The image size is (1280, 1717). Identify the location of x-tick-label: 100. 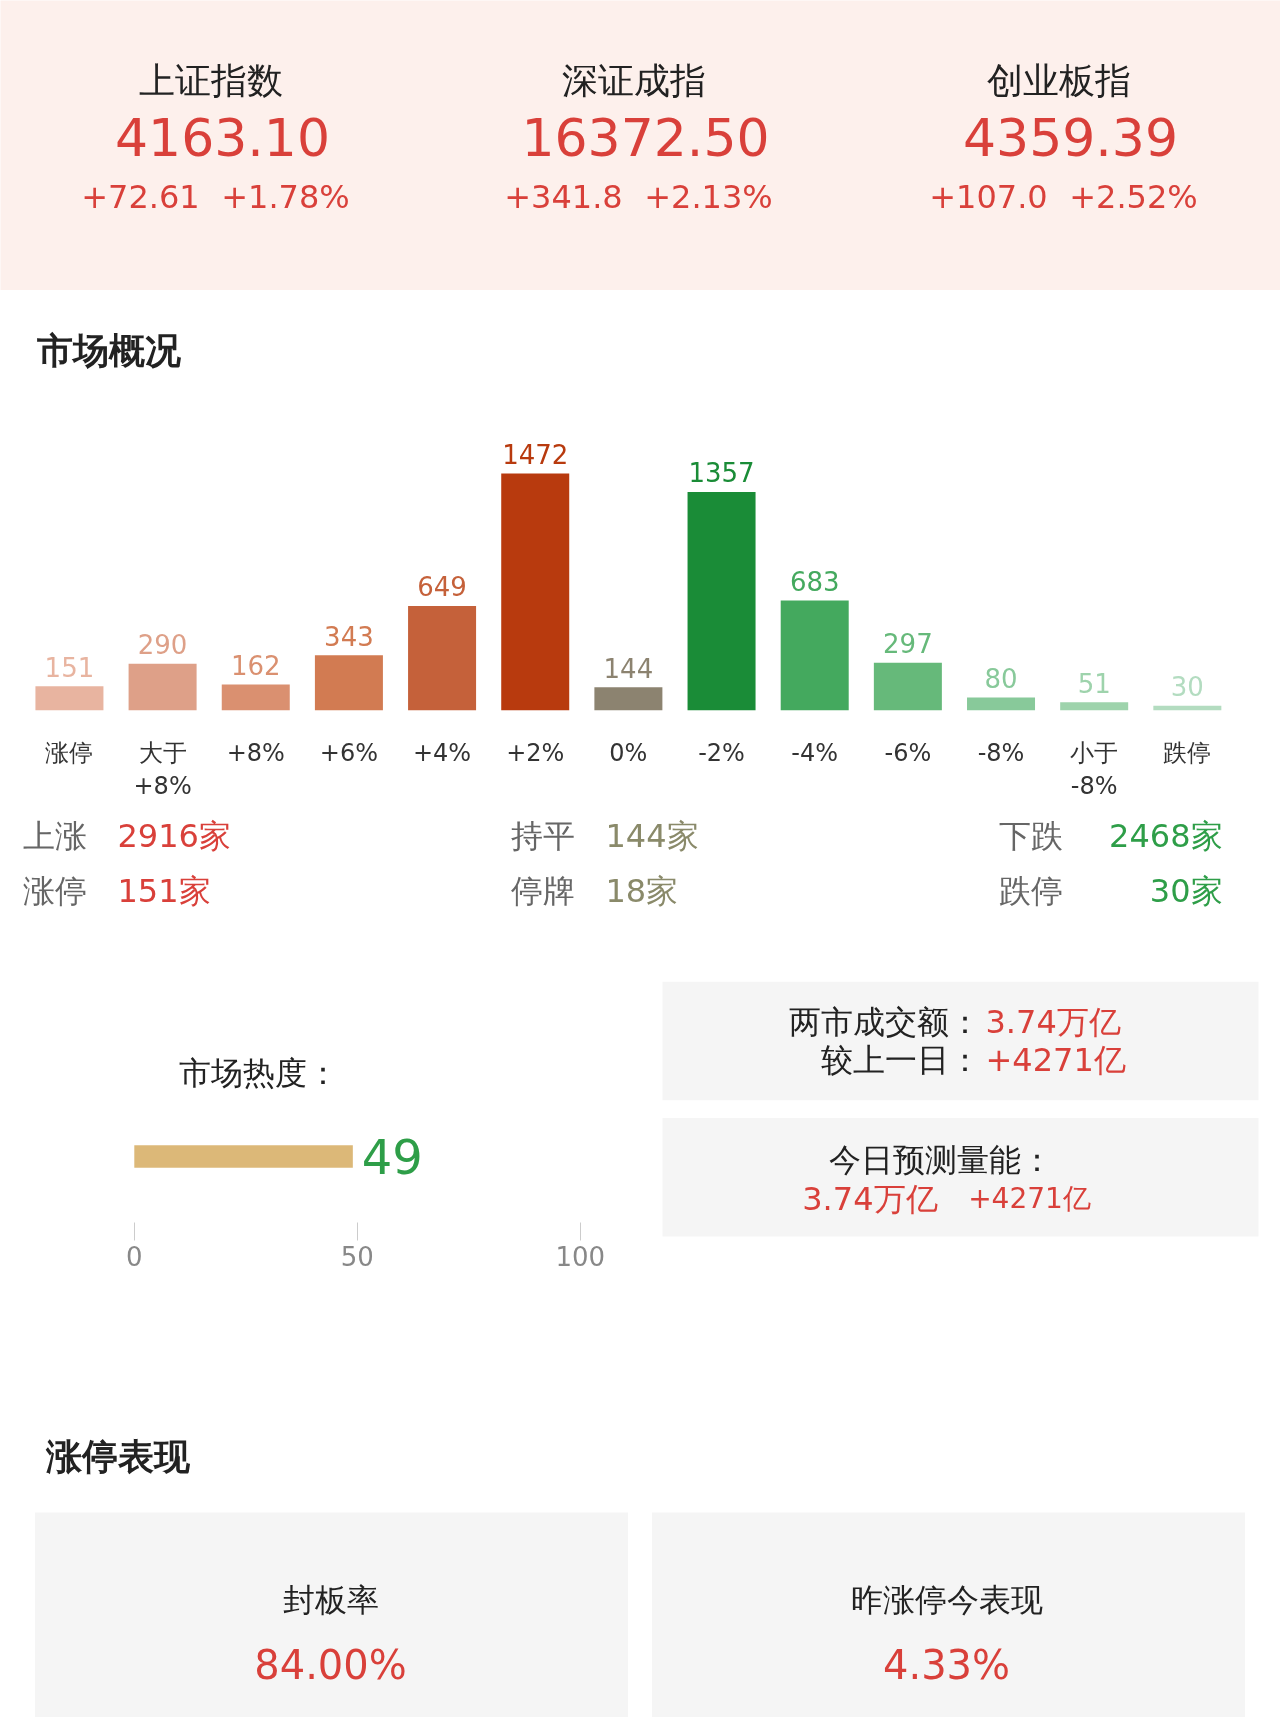
(580, 1256).